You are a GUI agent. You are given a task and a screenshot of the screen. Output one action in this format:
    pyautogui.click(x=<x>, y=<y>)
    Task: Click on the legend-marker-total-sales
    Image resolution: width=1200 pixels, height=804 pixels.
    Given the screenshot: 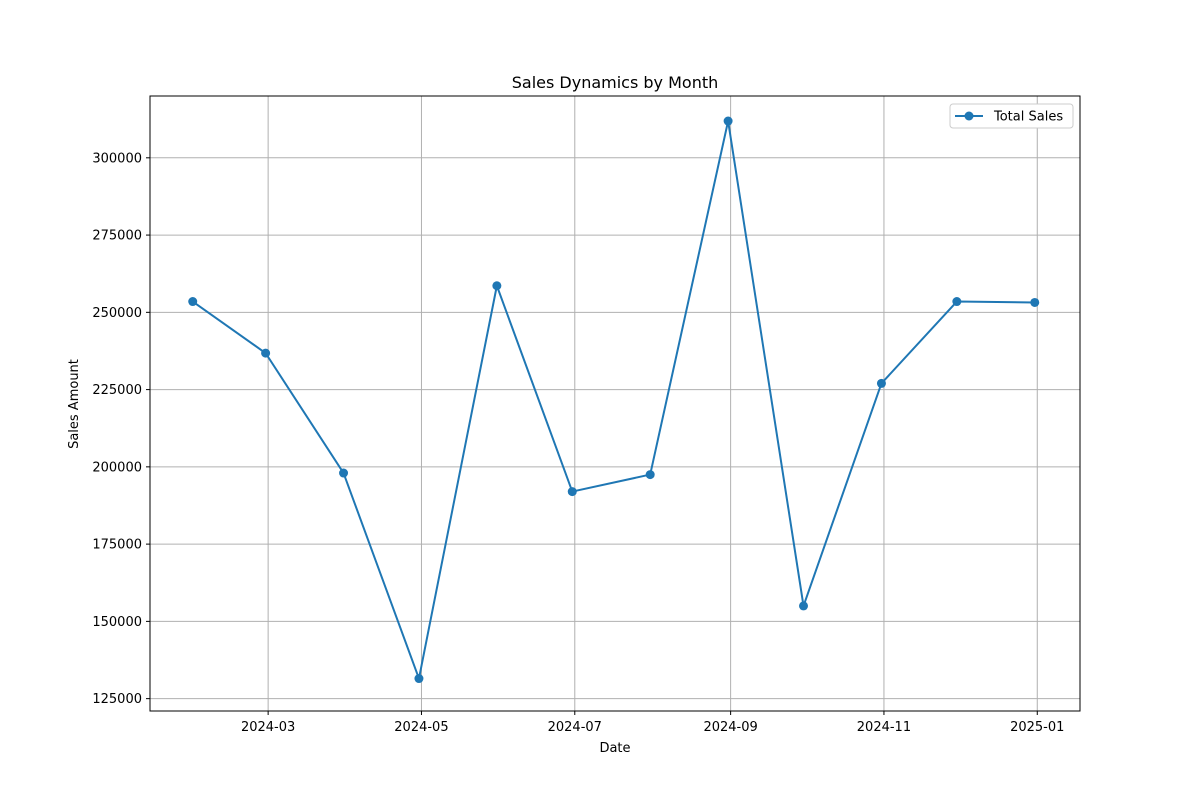 What is the action you would take?
    pyautogui.click(x=969, y=116)
    